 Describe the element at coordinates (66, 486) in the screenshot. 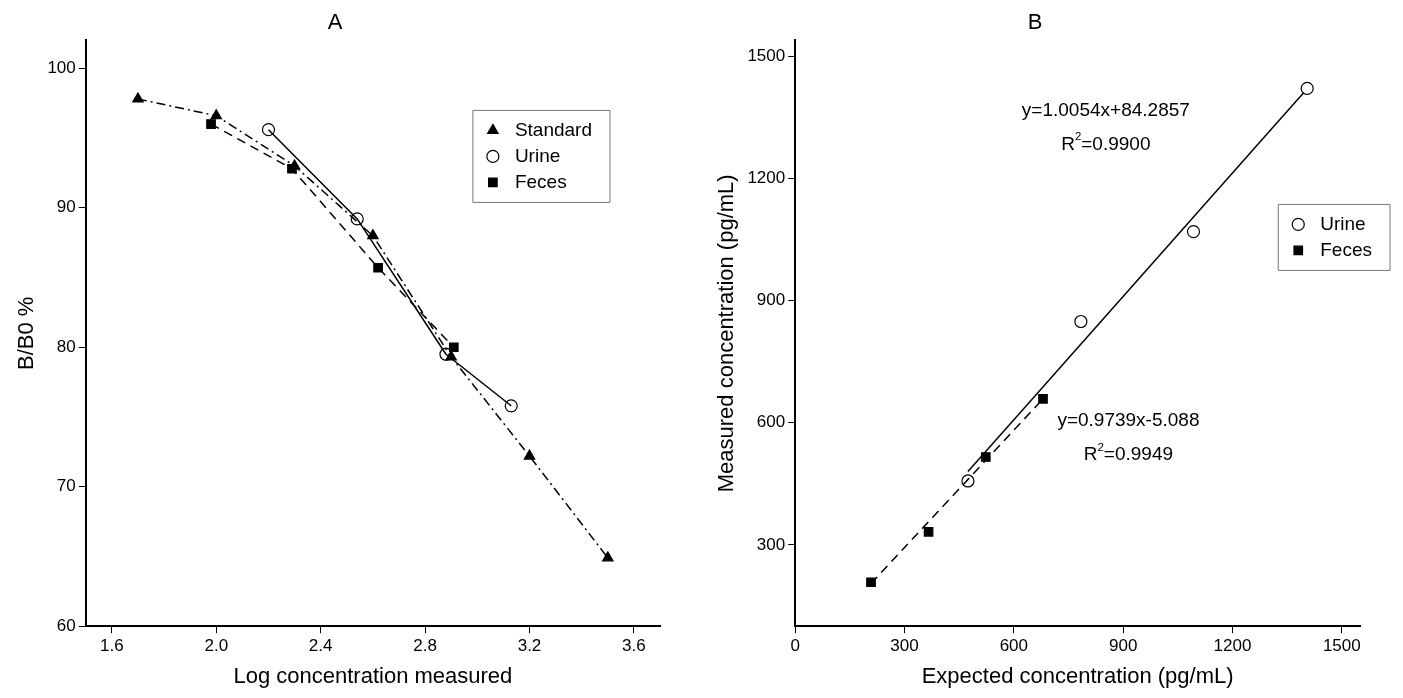

I see `y-tick-label: 70` at that location.